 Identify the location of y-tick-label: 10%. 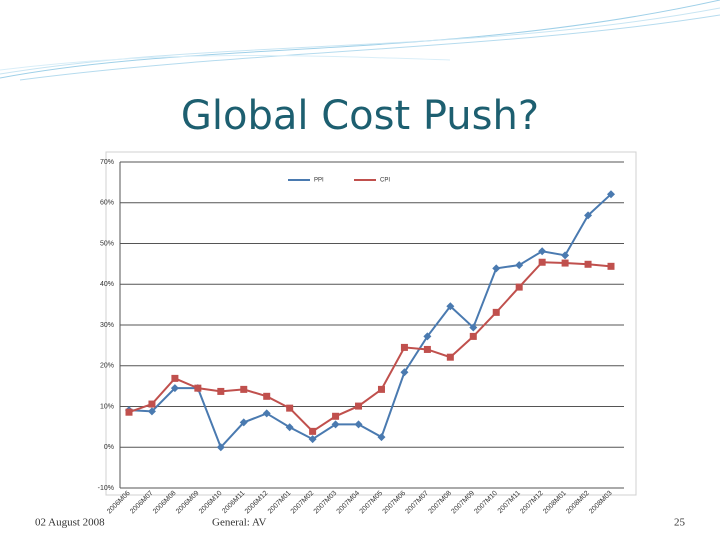
(107, 406).